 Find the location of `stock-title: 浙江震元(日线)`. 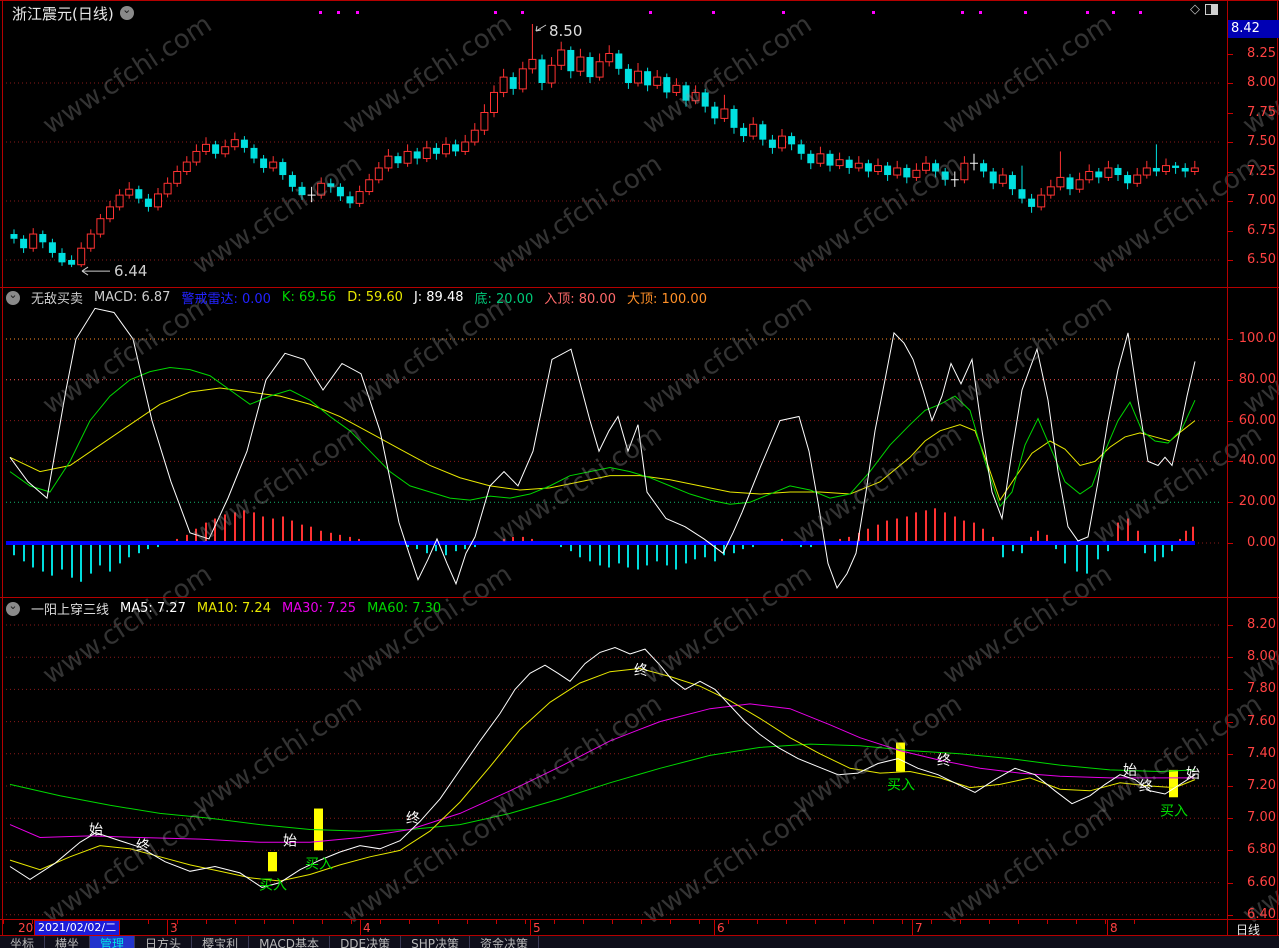

stock-title: 浙江震元(日线) is located at coordinates (63, 13).